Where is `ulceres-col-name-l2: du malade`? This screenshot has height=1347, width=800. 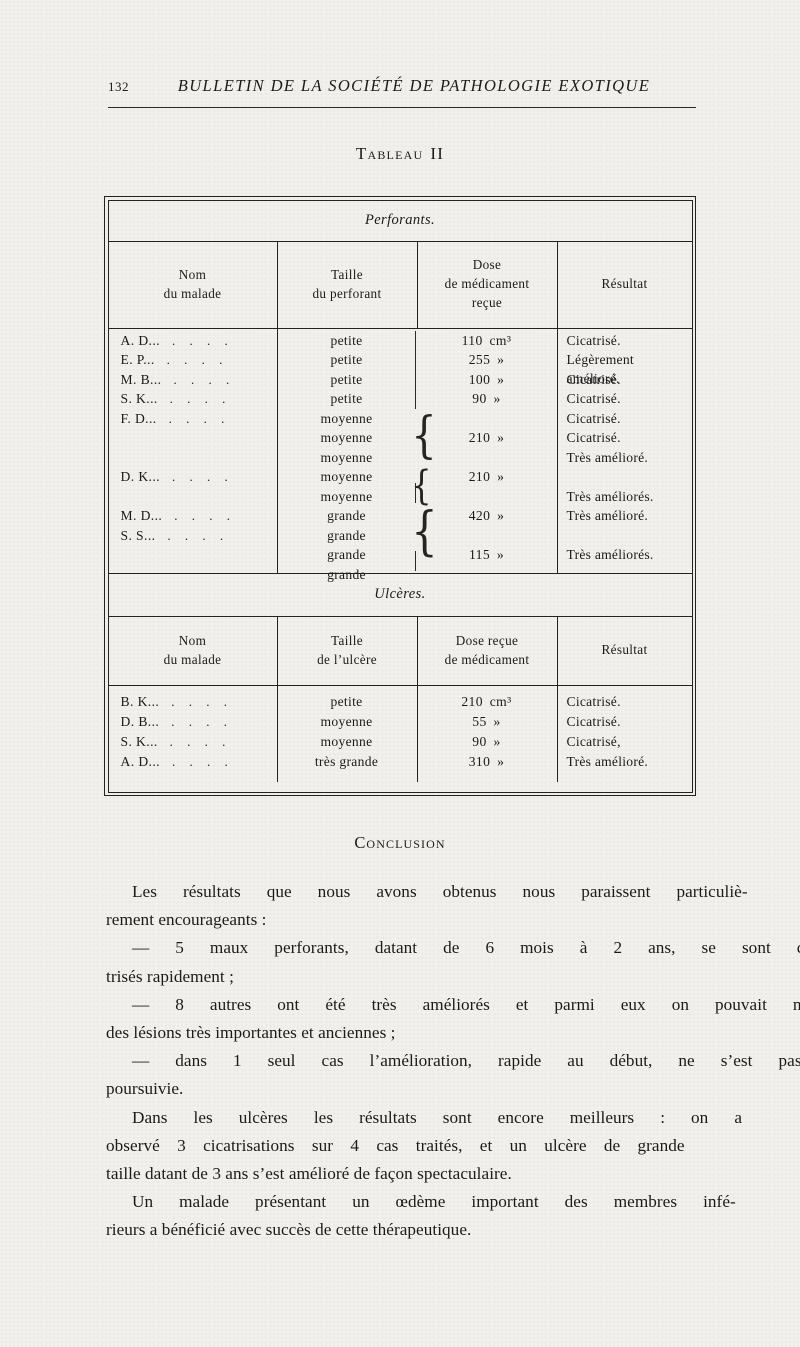
ulceres-col-name-l2: du malade is located at coordinates (192, 659).